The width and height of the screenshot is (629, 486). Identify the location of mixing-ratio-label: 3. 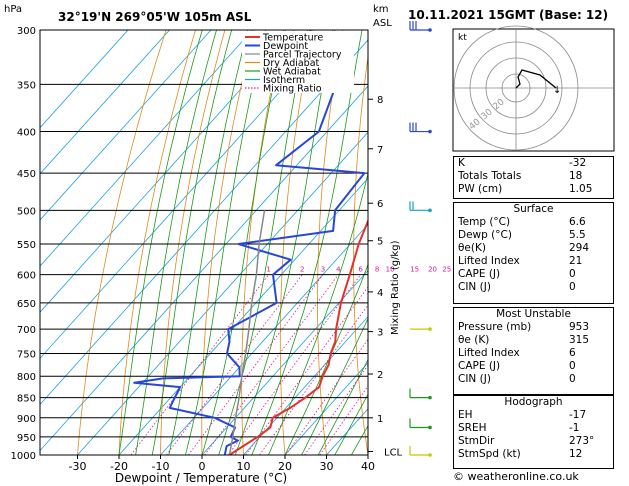
(323, 270).